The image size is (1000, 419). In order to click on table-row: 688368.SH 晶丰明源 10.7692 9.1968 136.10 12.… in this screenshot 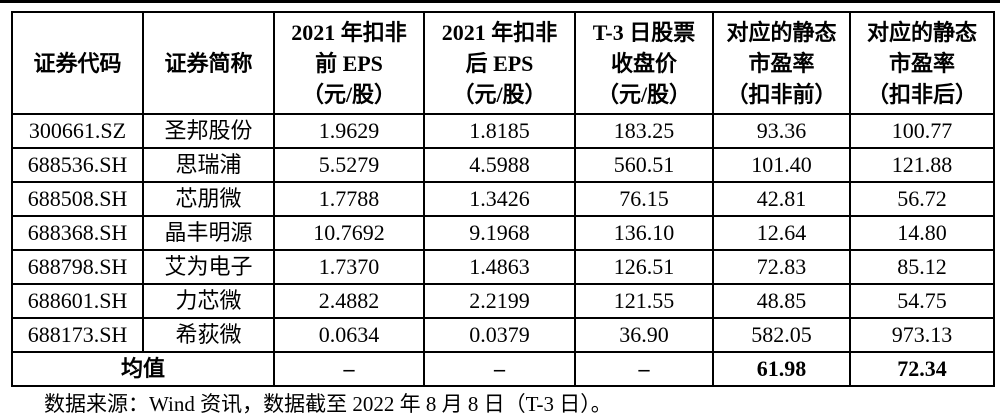, I will do `click(503, 233)`.